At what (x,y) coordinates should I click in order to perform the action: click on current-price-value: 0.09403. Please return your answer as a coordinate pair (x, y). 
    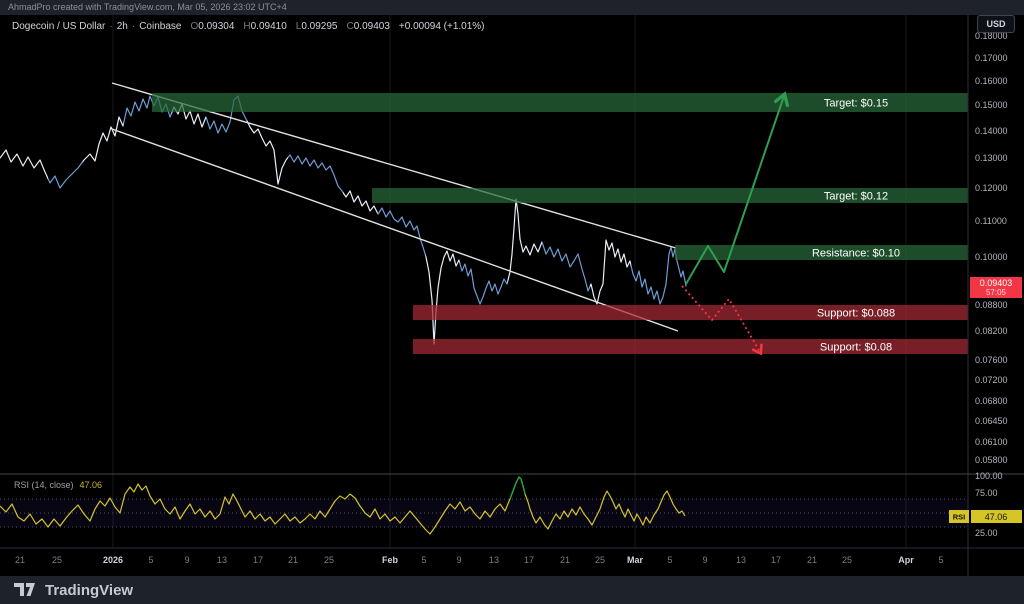
    Looking at the image, I should click on (996, 283).